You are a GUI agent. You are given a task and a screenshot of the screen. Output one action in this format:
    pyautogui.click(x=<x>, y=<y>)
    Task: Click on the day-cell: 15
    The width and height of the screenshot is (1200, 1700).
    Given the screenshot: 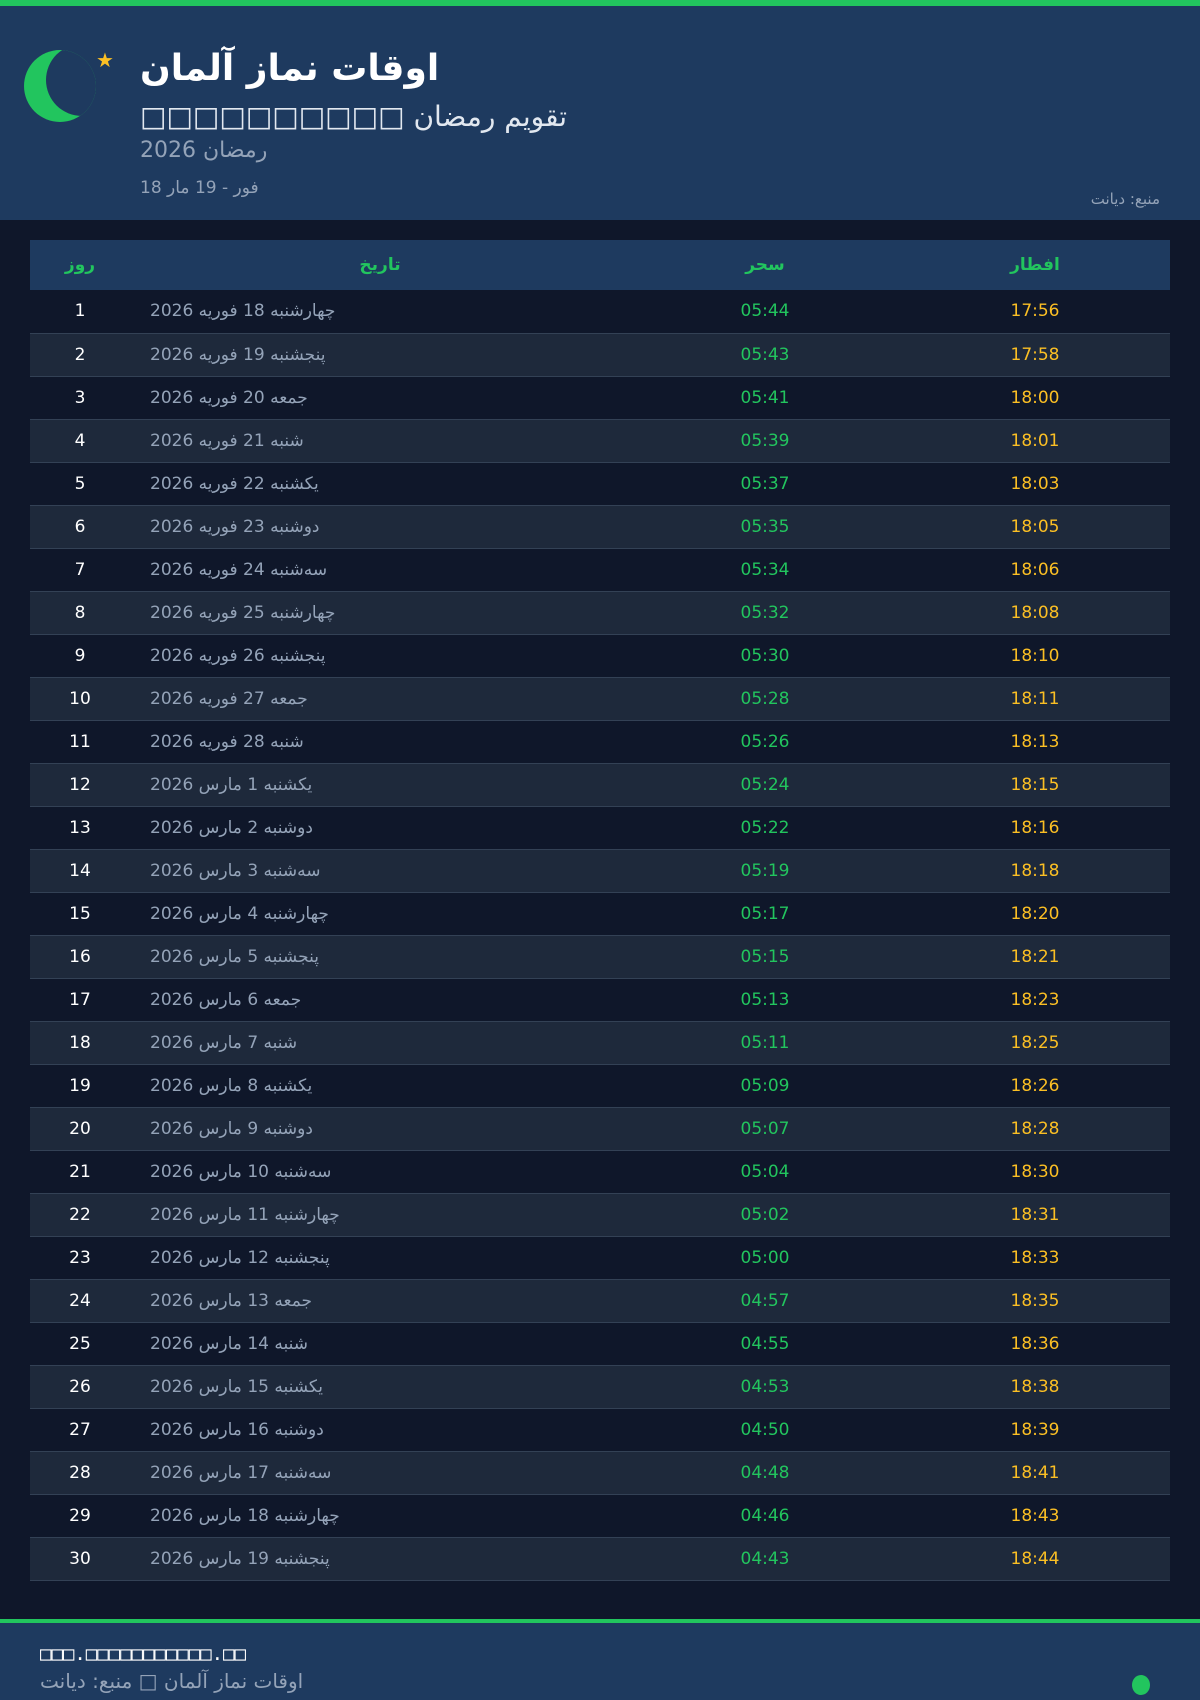 What is the action you would take?
    pyautogui.click(x=80, y=914)
    